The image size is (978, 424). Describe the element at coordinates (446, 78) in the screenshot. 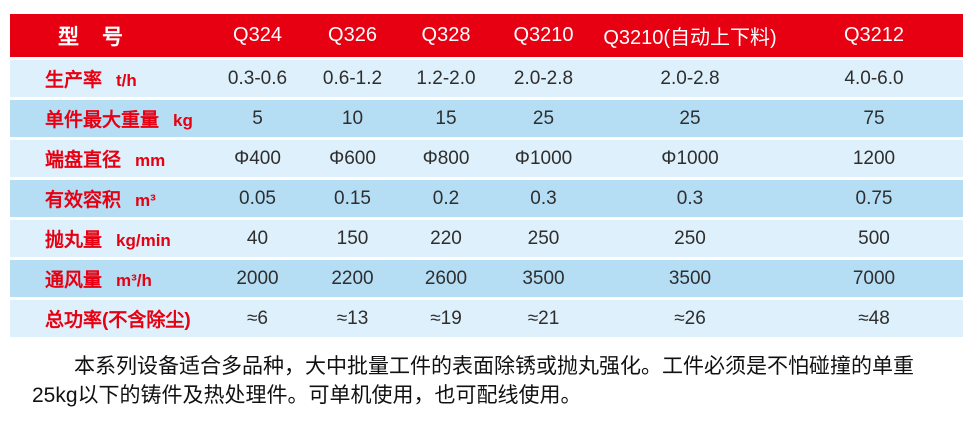

I see `cell-value: 1.2-2.0` at that location.